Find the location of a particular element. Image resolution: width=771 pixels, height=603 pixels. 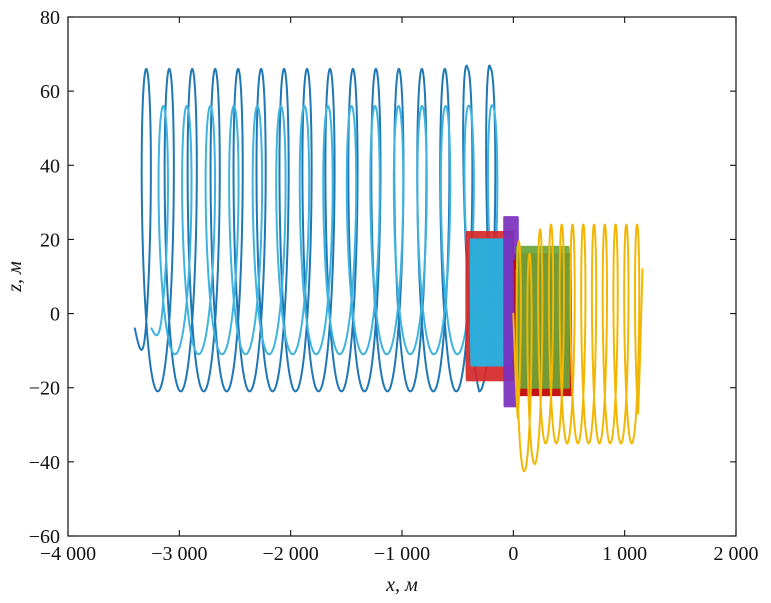

y-axis-label: z, м is located at coordinates (15, 277).